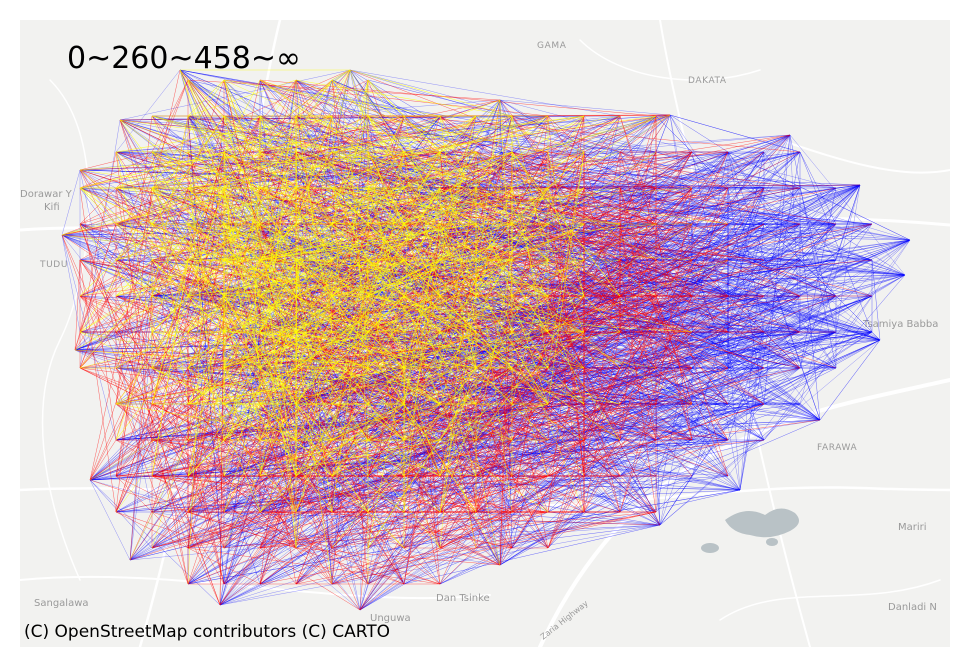 This screenshot has height=667, width=969. Describe the element at coordinates (463, 598) in the screenshot. I see `place-label: Dan Tsinke` at that location.